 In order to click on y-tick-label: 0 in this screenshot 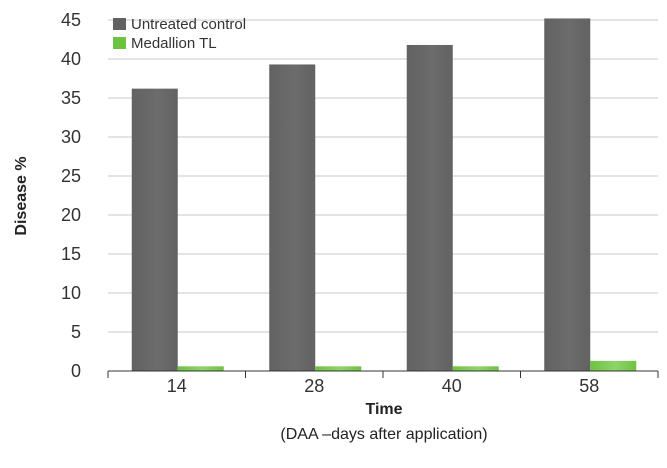, I will do `click(76, 371)`.